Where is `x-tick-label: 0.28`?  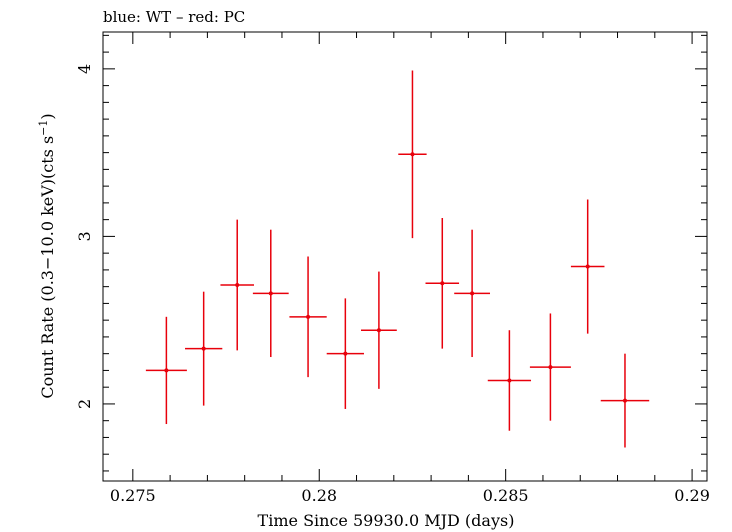
x-tick-label: 0.28 is located at coordinates (319, 495).